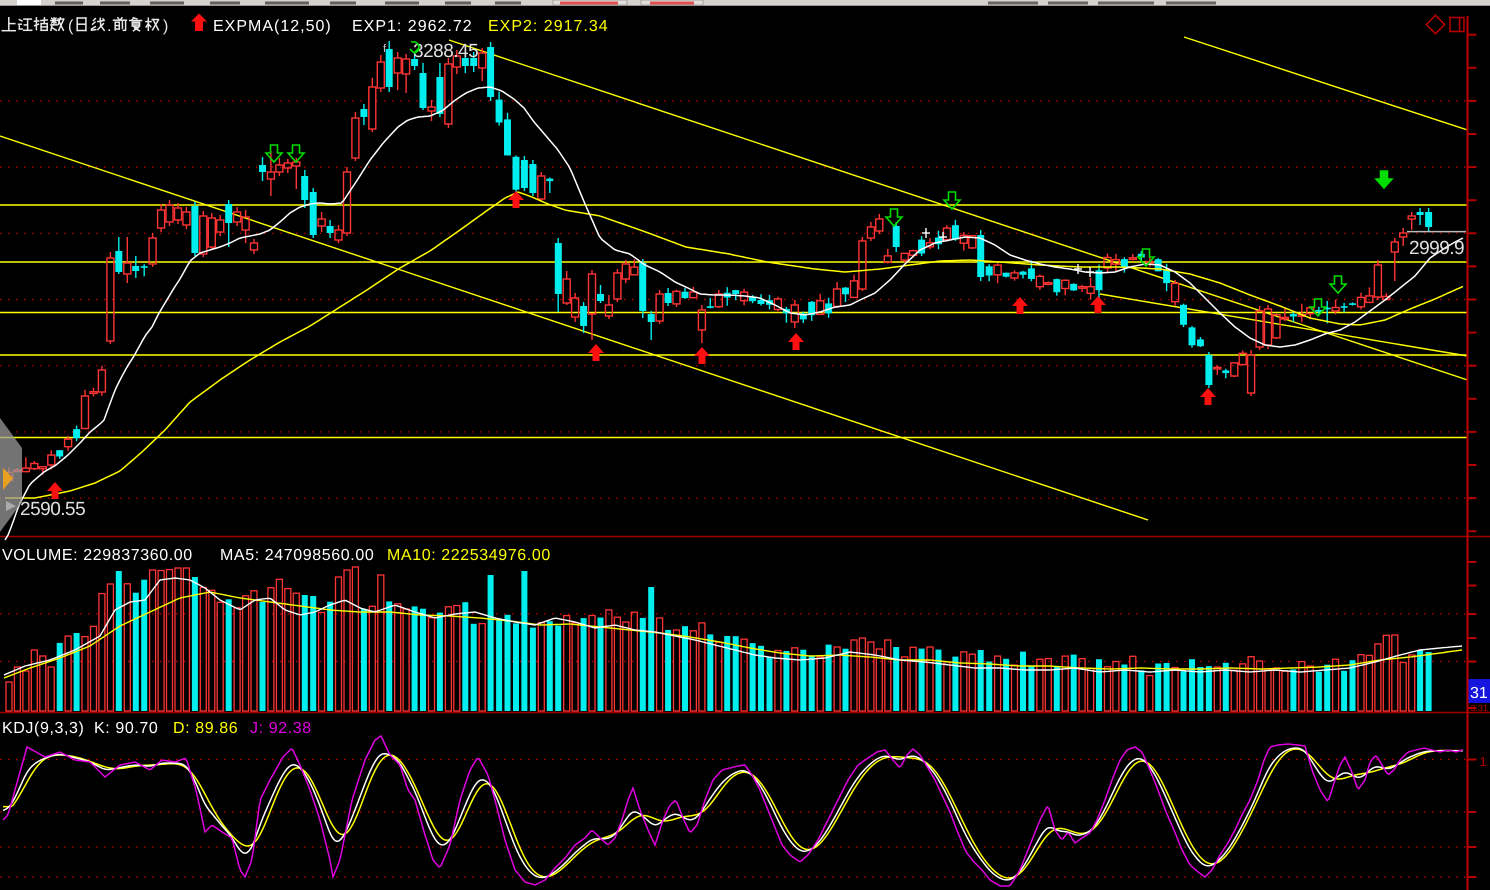 This screenshot has height=890, width=1490. Describe the element at coordinates (445, 51) in the screenshot. I see `svg-text: 3288.45` at that location.